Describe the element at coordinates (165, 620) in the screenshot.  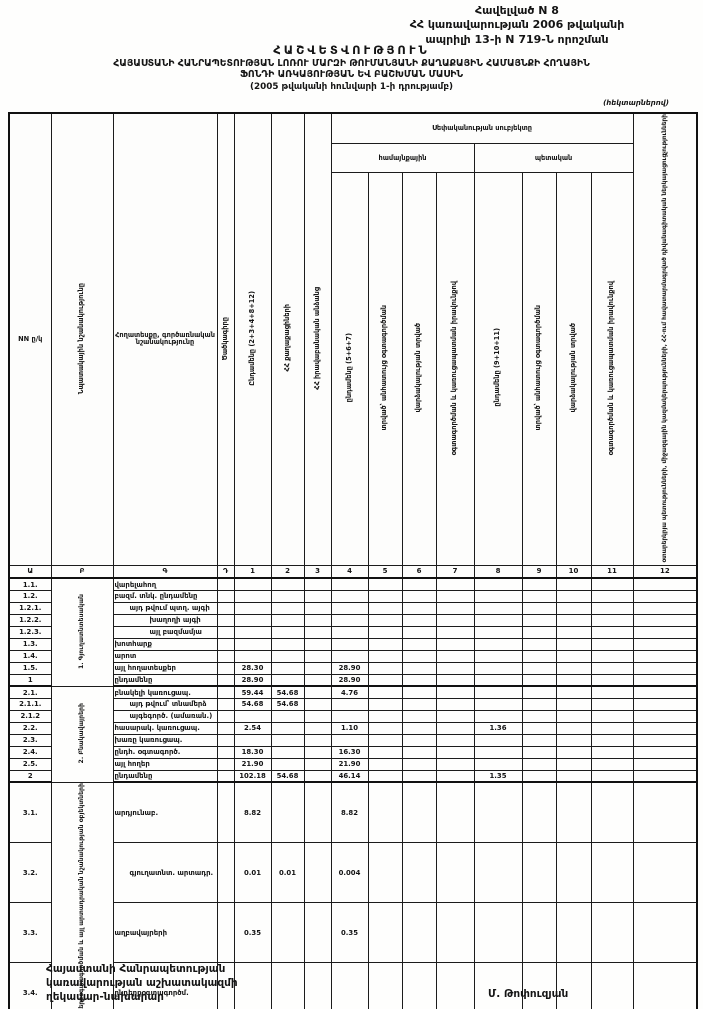
I see `row-label: խաղողի այգի` at that location.